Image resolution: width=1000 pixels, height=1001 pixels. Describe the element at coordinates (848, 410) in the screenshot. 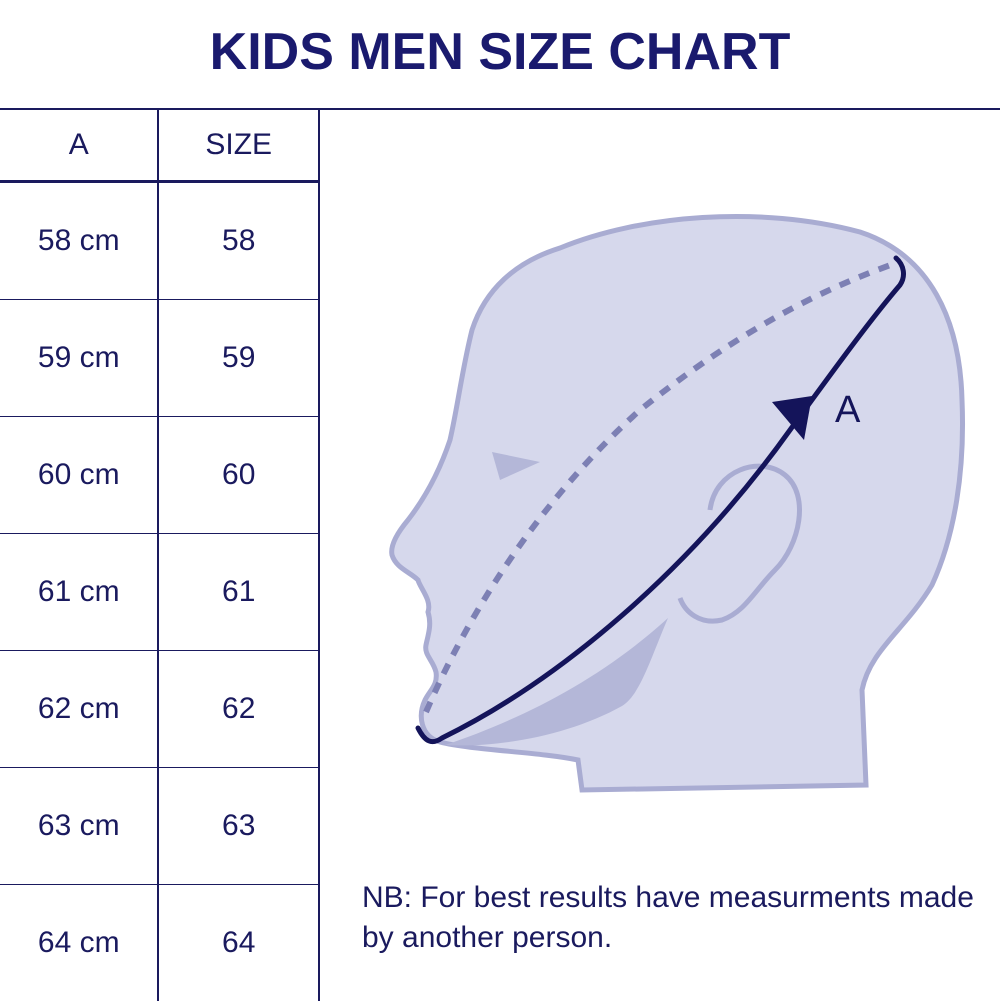

I see `measure-label-a: A` at that location.